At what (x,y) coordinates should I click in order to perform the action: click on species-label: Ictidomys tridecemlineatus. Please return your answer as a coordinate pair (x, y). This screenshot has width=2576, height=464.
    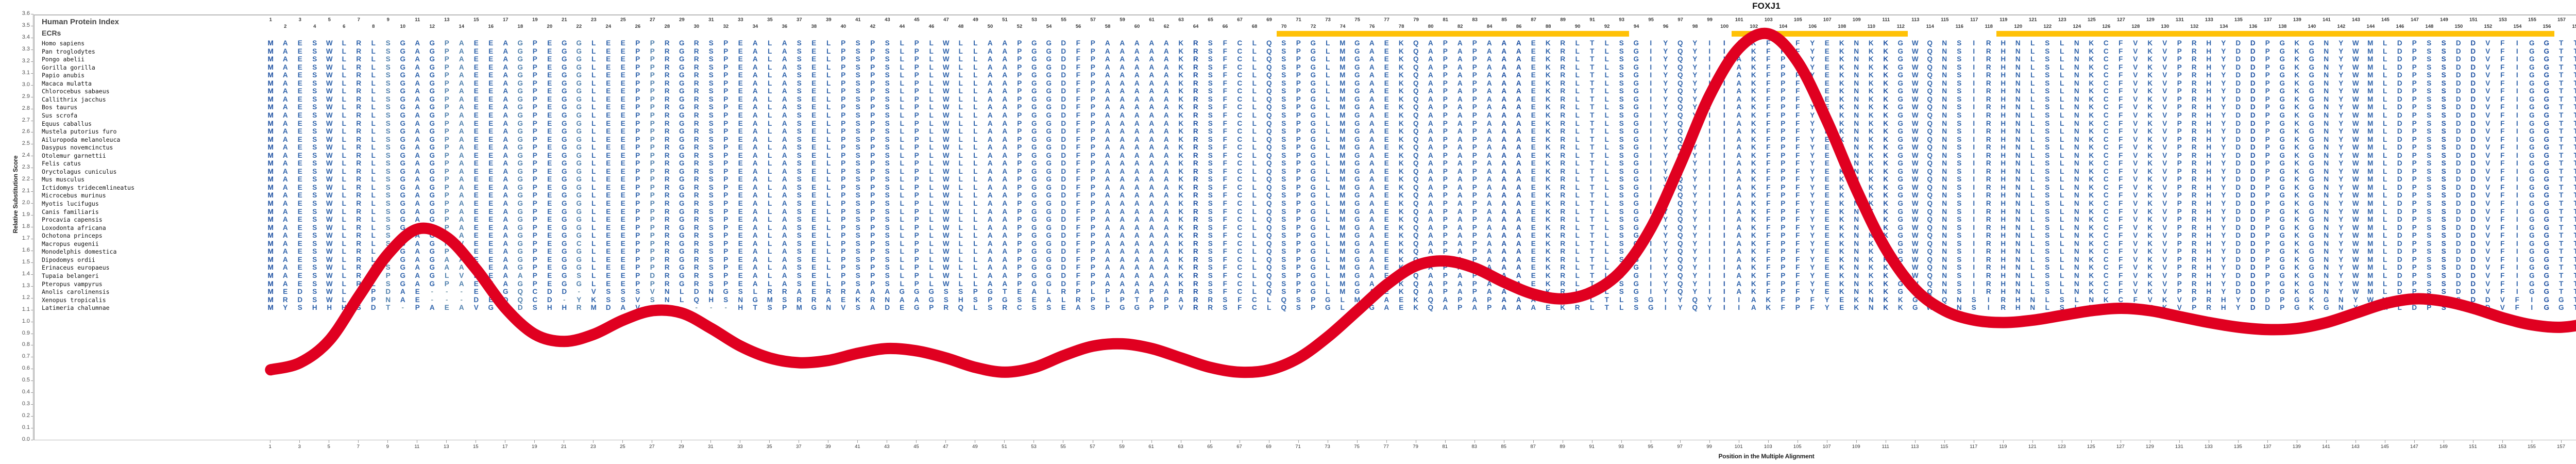
    Looking at the image, I should click on (88, 187).